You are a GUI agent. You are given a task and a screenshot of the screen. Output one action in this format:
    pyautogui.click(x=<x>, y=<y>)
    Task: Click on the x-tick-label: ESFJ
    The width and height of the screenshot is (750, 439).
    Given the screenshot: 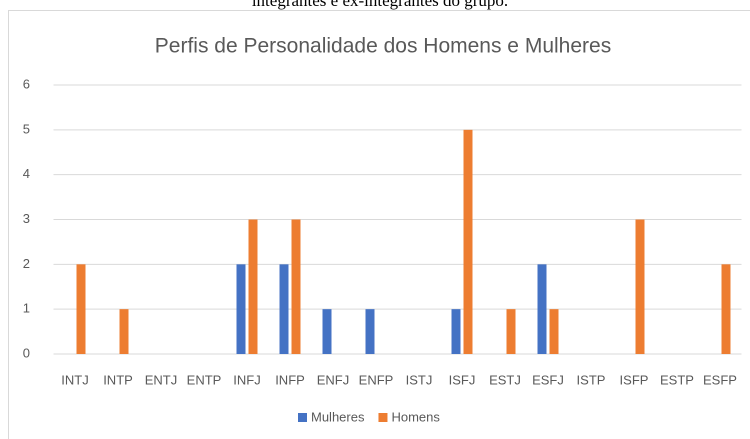 What is the action you would take?
    pyautogui.click(x=548, y=379)
    